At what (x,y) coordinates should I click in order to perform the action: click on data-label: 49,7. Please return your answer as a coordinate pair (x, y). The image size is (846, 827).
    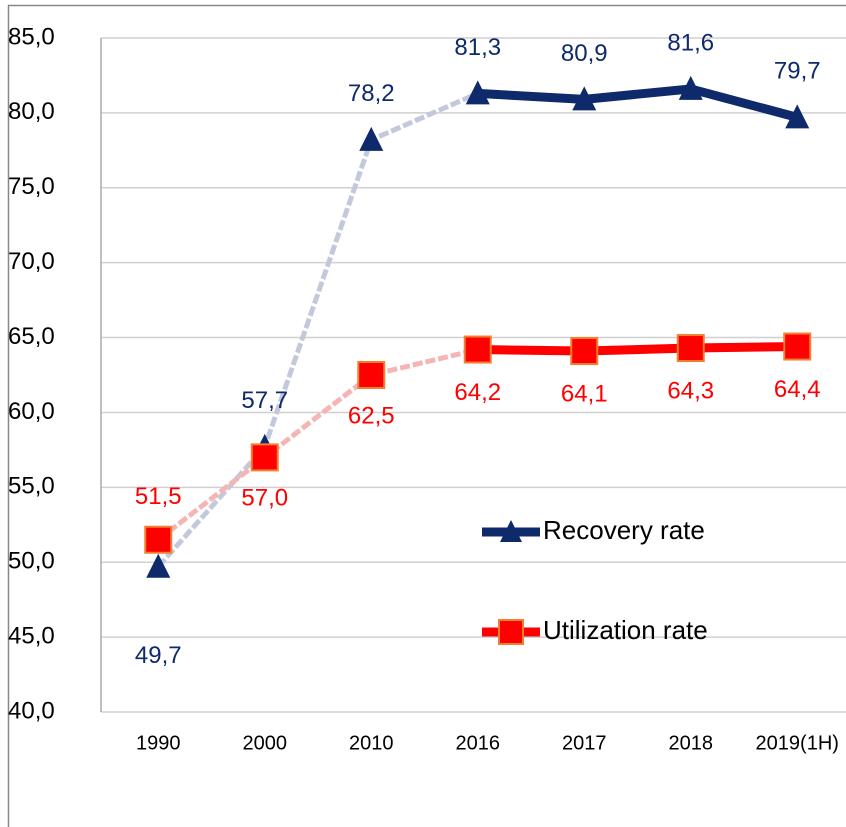
    Looking at the image, I should click on (158, 655).